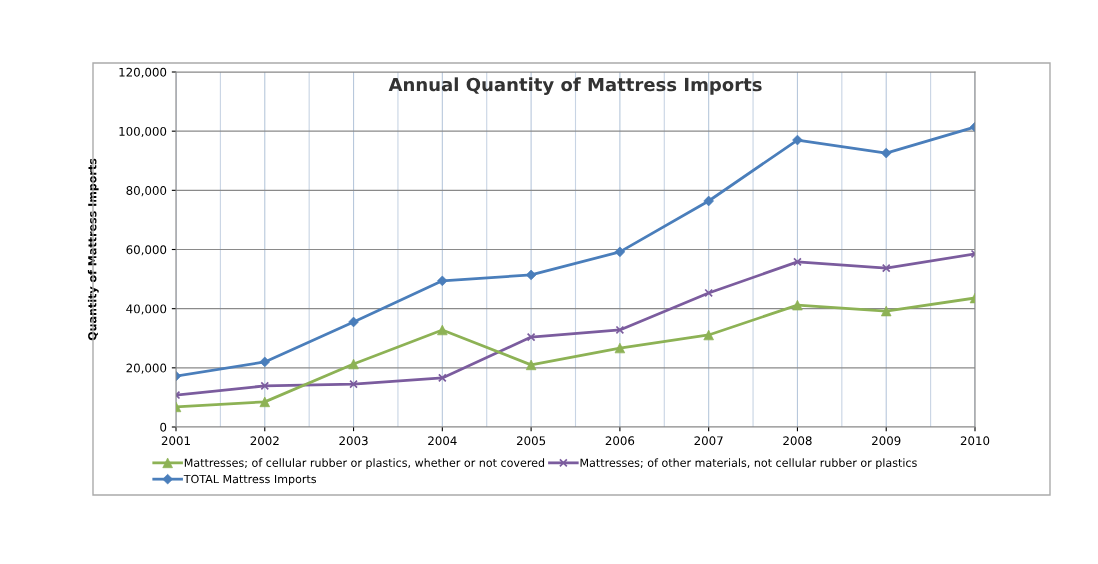 The image size is (1098, 564). I want to click on y-tick-label: 120,000, so click(143, 72).